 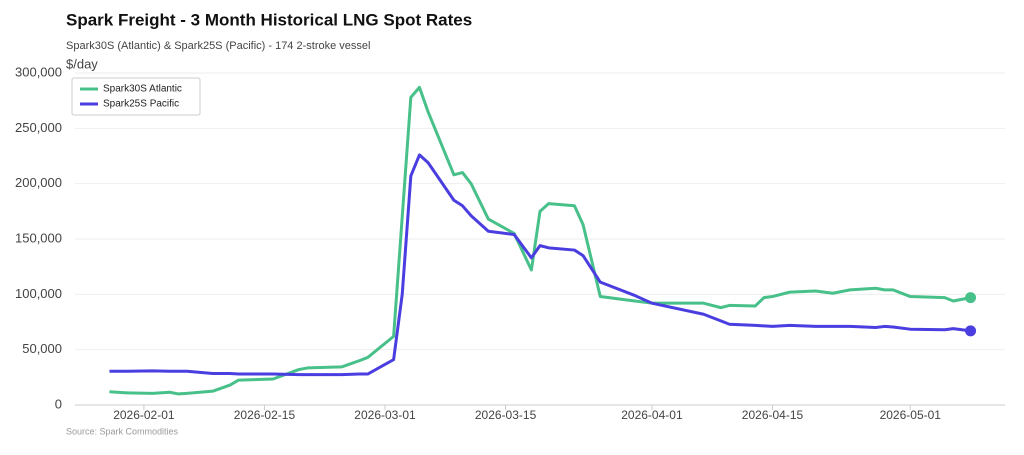 I want to click on x-tick-label: 2026-03-01, so click(x=385, y=415).